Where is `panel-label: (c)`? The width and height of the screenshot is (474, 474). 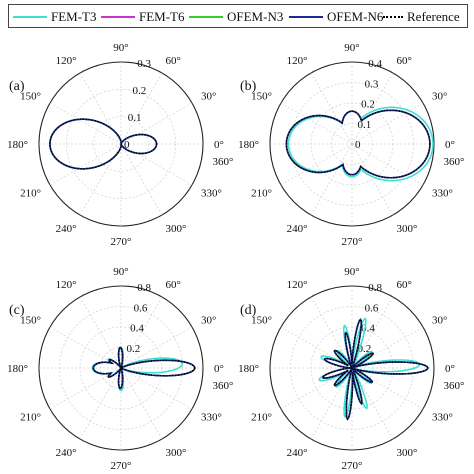
panel-label: (c) is located at coordinates (17, 310).